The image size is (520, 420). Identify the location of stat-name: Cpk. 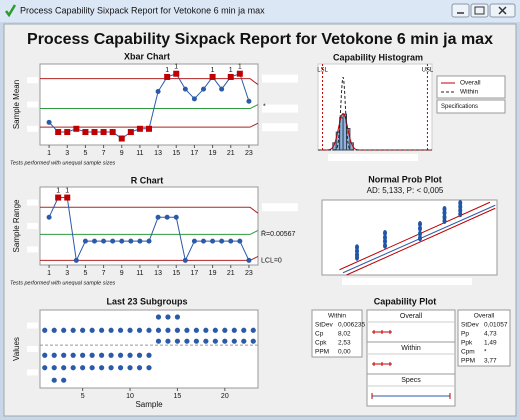
(321, 343).